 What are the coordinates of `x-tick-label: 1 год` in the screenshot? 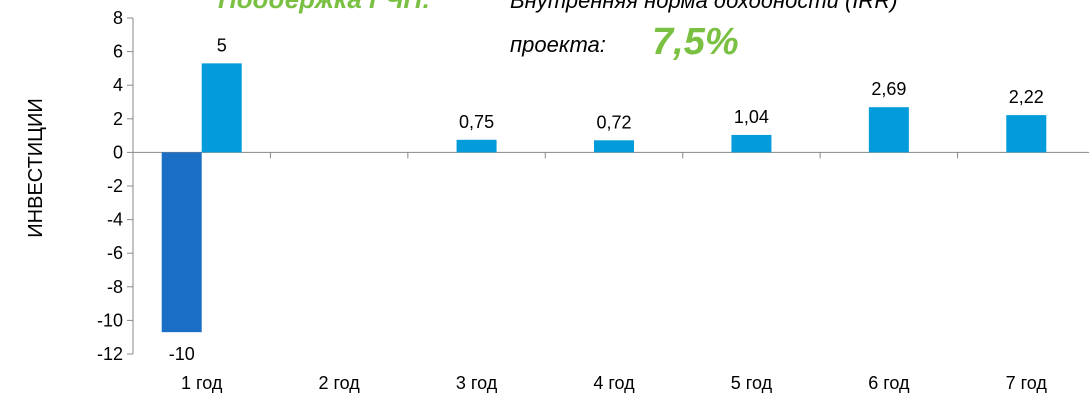 It's located at (202, 383).